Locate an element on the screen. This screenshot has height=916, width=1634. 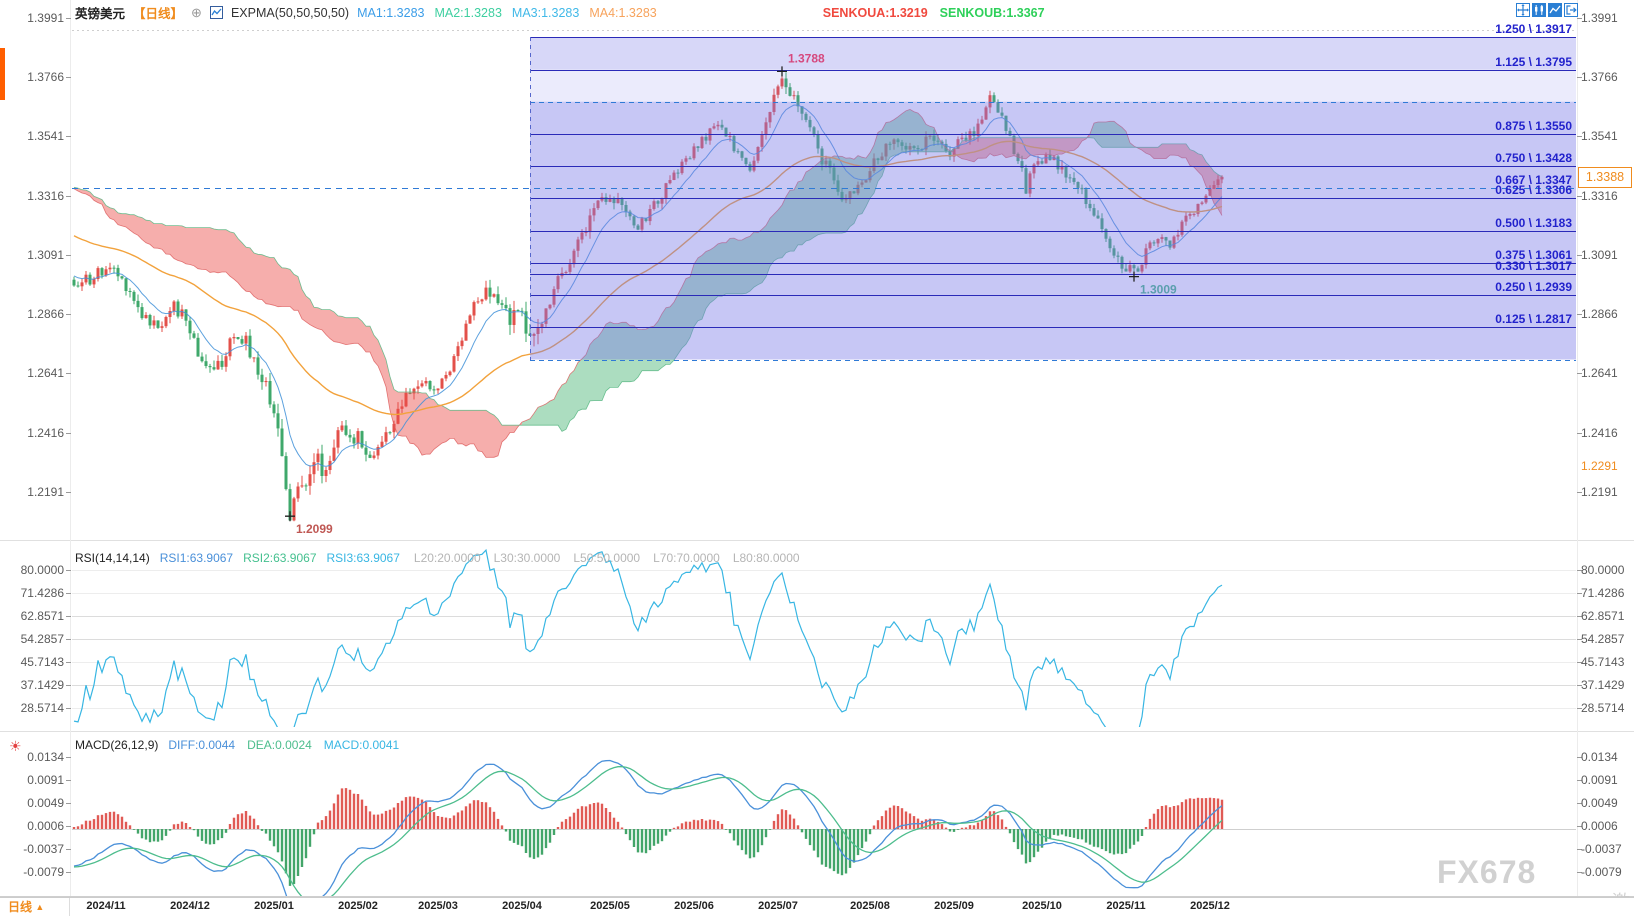
senkou-value: SENKOUA:1.3219 is located at coordinates (875, 12).